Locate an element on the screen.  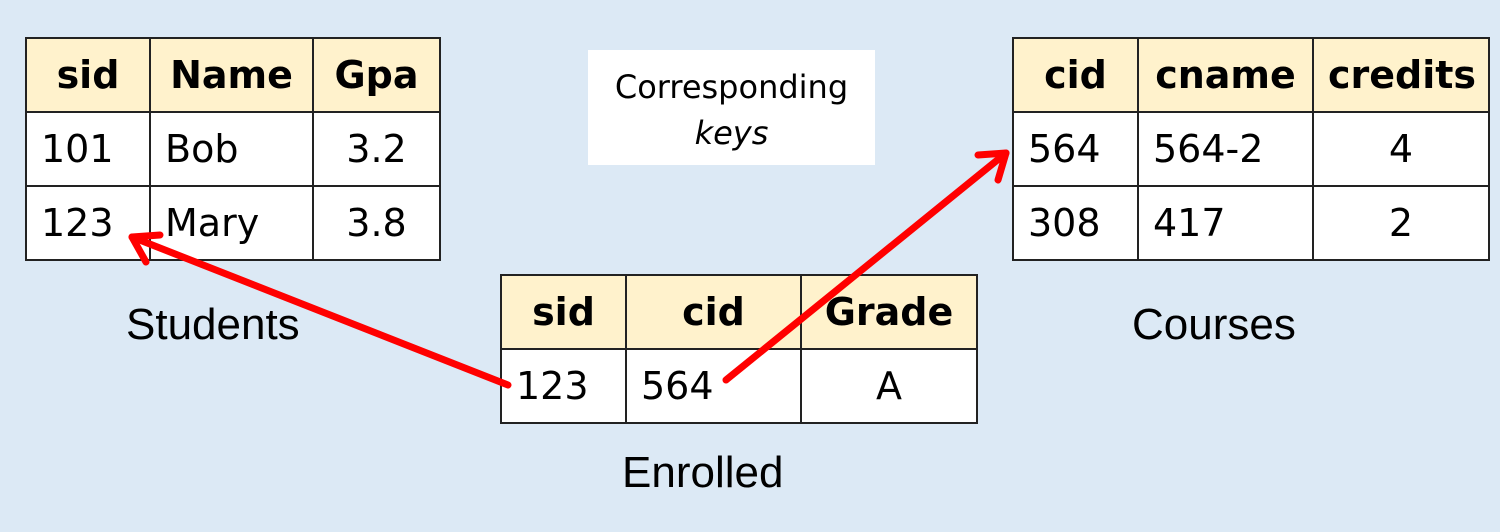
table-header-row: sid cid Grade is located at coordinates (739, 312).